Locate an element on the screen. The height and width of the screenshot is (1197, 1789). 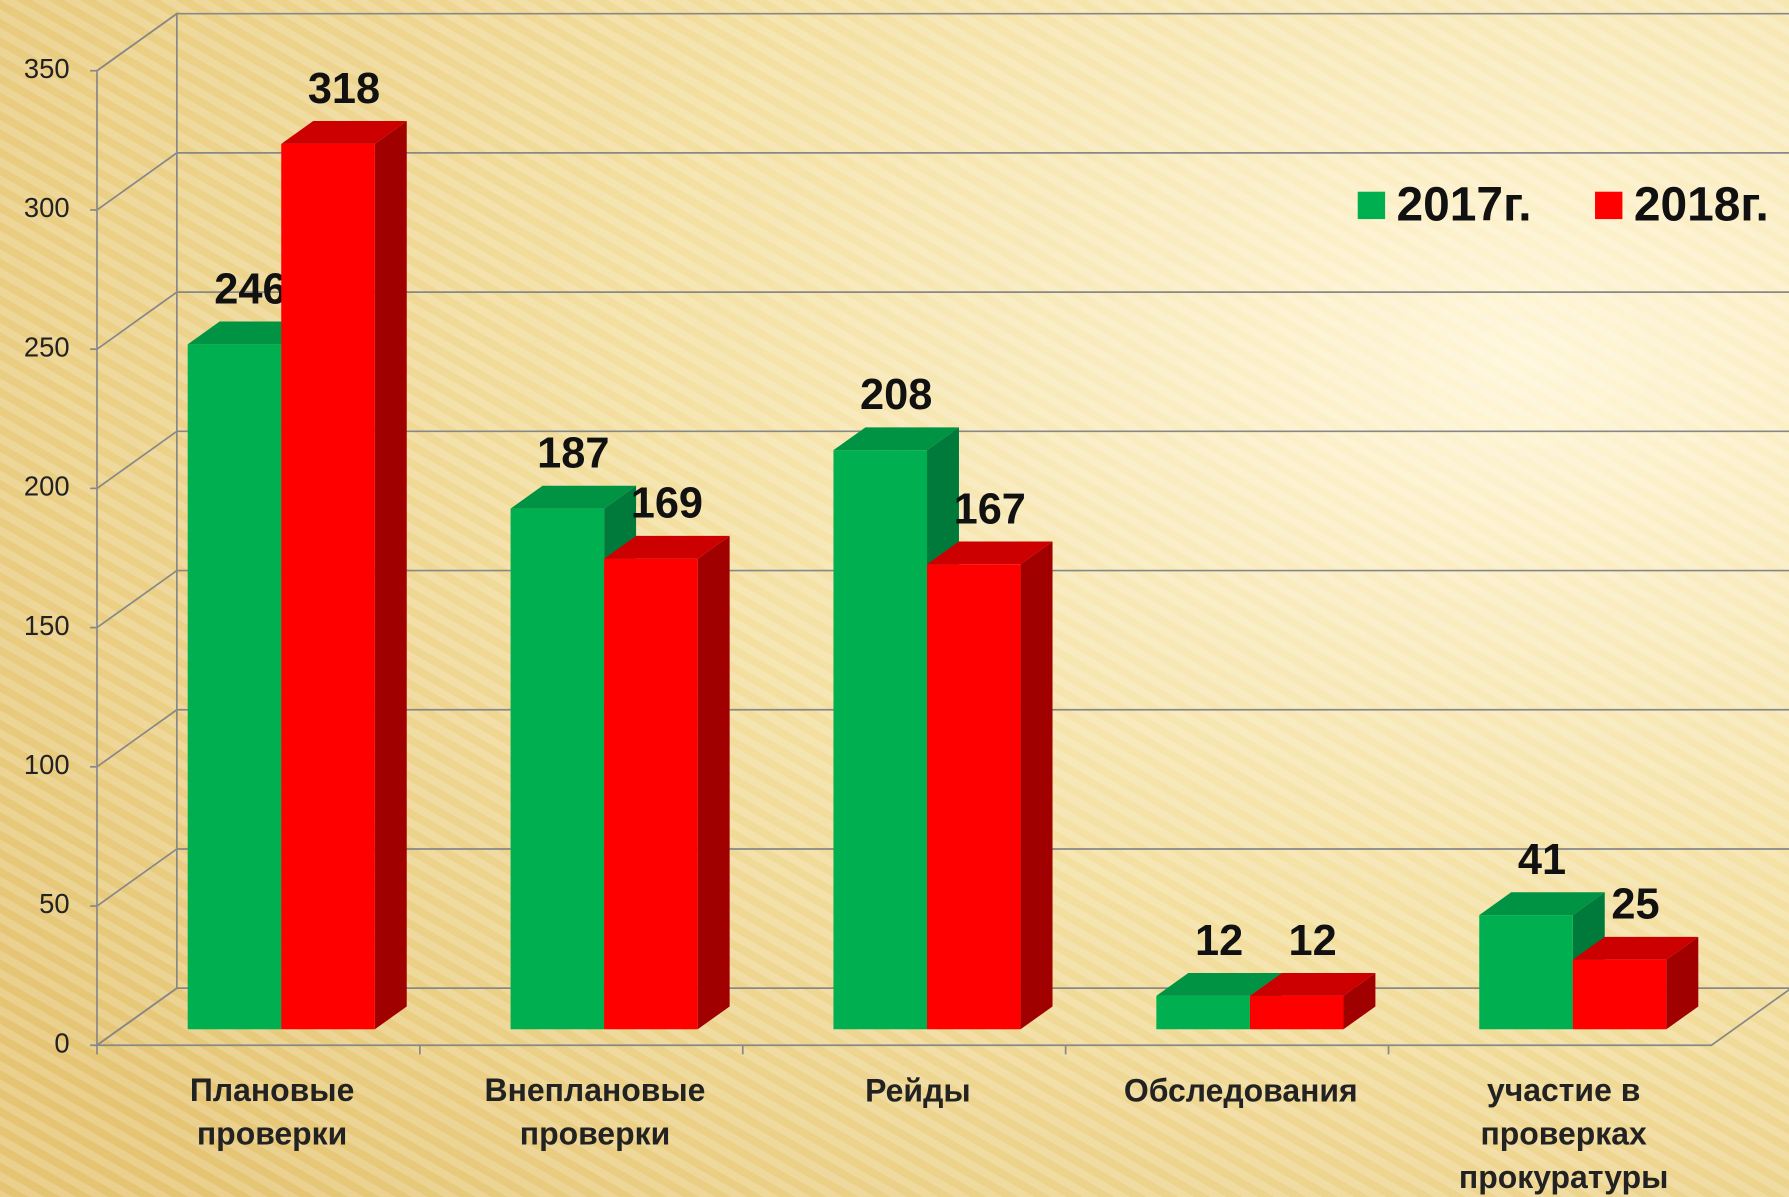
value-label: 169 is located at coordinates (667, 504).